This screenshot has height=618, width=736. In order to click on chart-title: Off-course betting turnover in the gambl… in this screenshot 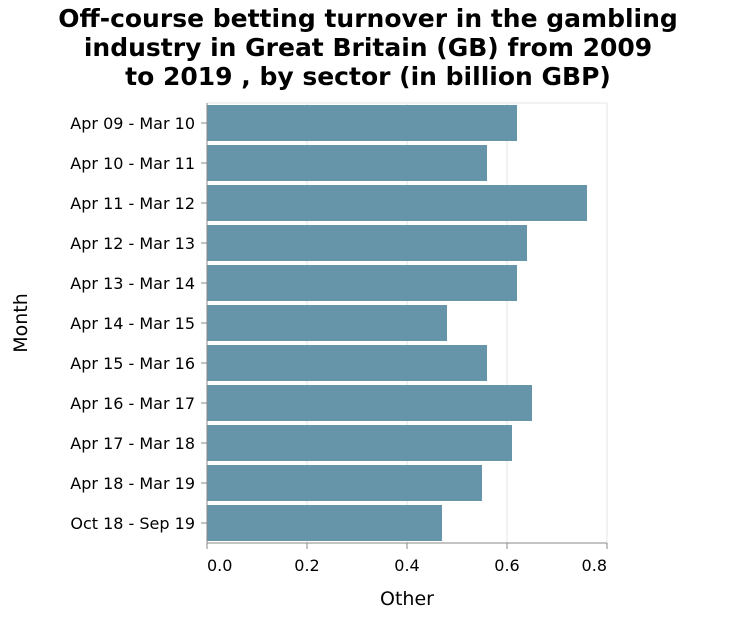, I will do `click(368, 47)`.